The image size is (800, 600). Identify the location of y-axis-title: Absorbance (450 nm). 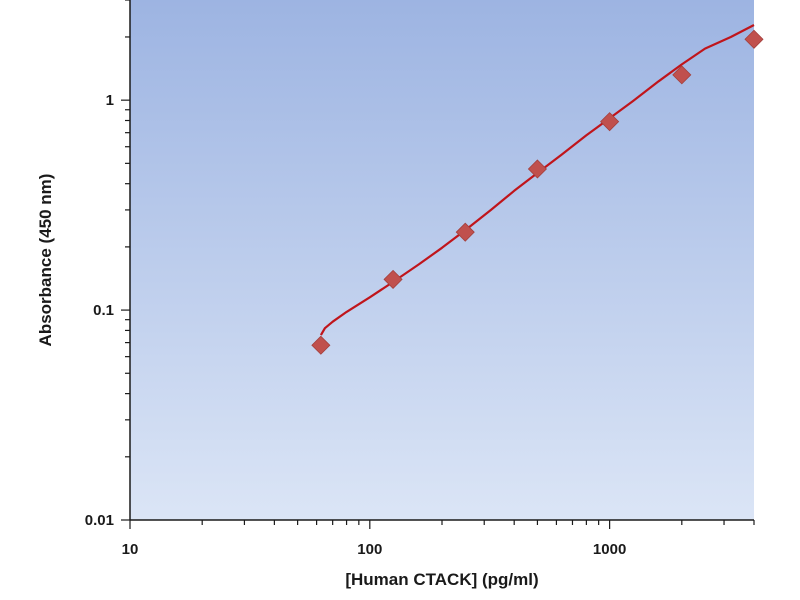
(45, 260).